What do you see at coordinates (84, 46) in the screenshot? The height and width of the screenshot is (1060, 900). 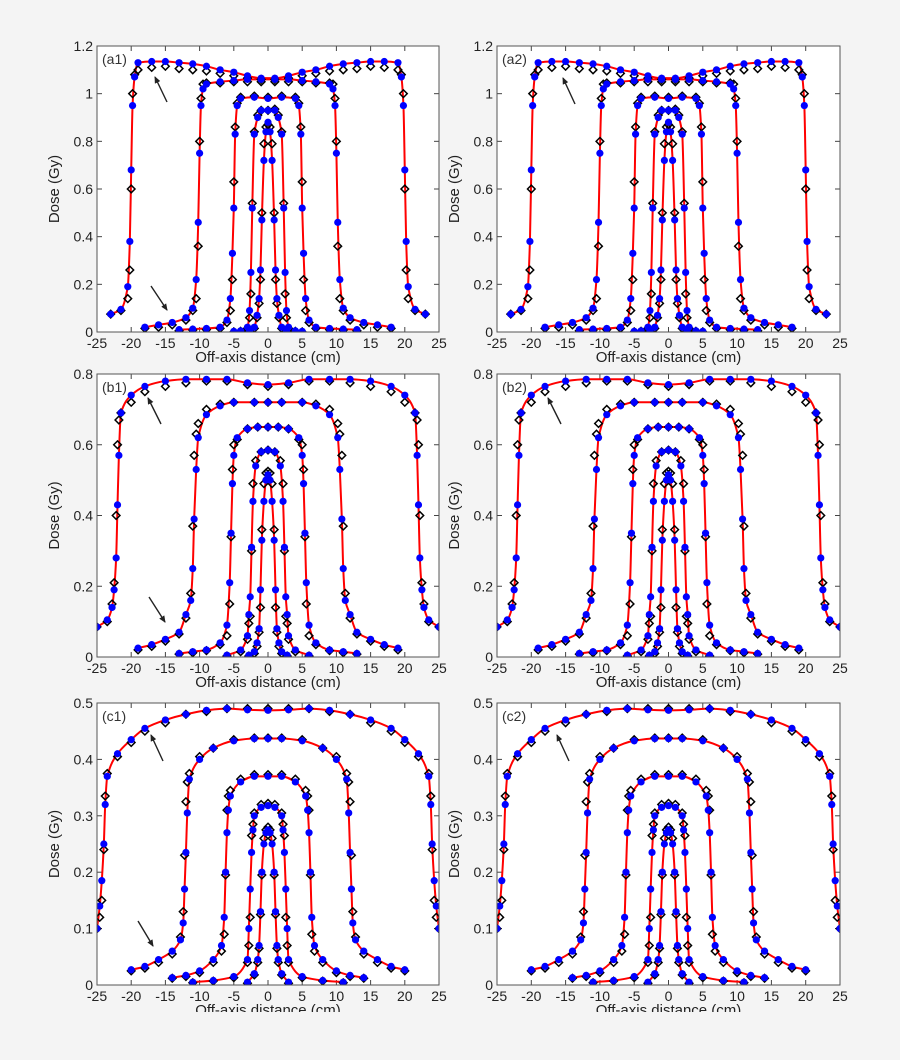 I see `y-tick-label: 1.2` at bounding box center [84, 46].